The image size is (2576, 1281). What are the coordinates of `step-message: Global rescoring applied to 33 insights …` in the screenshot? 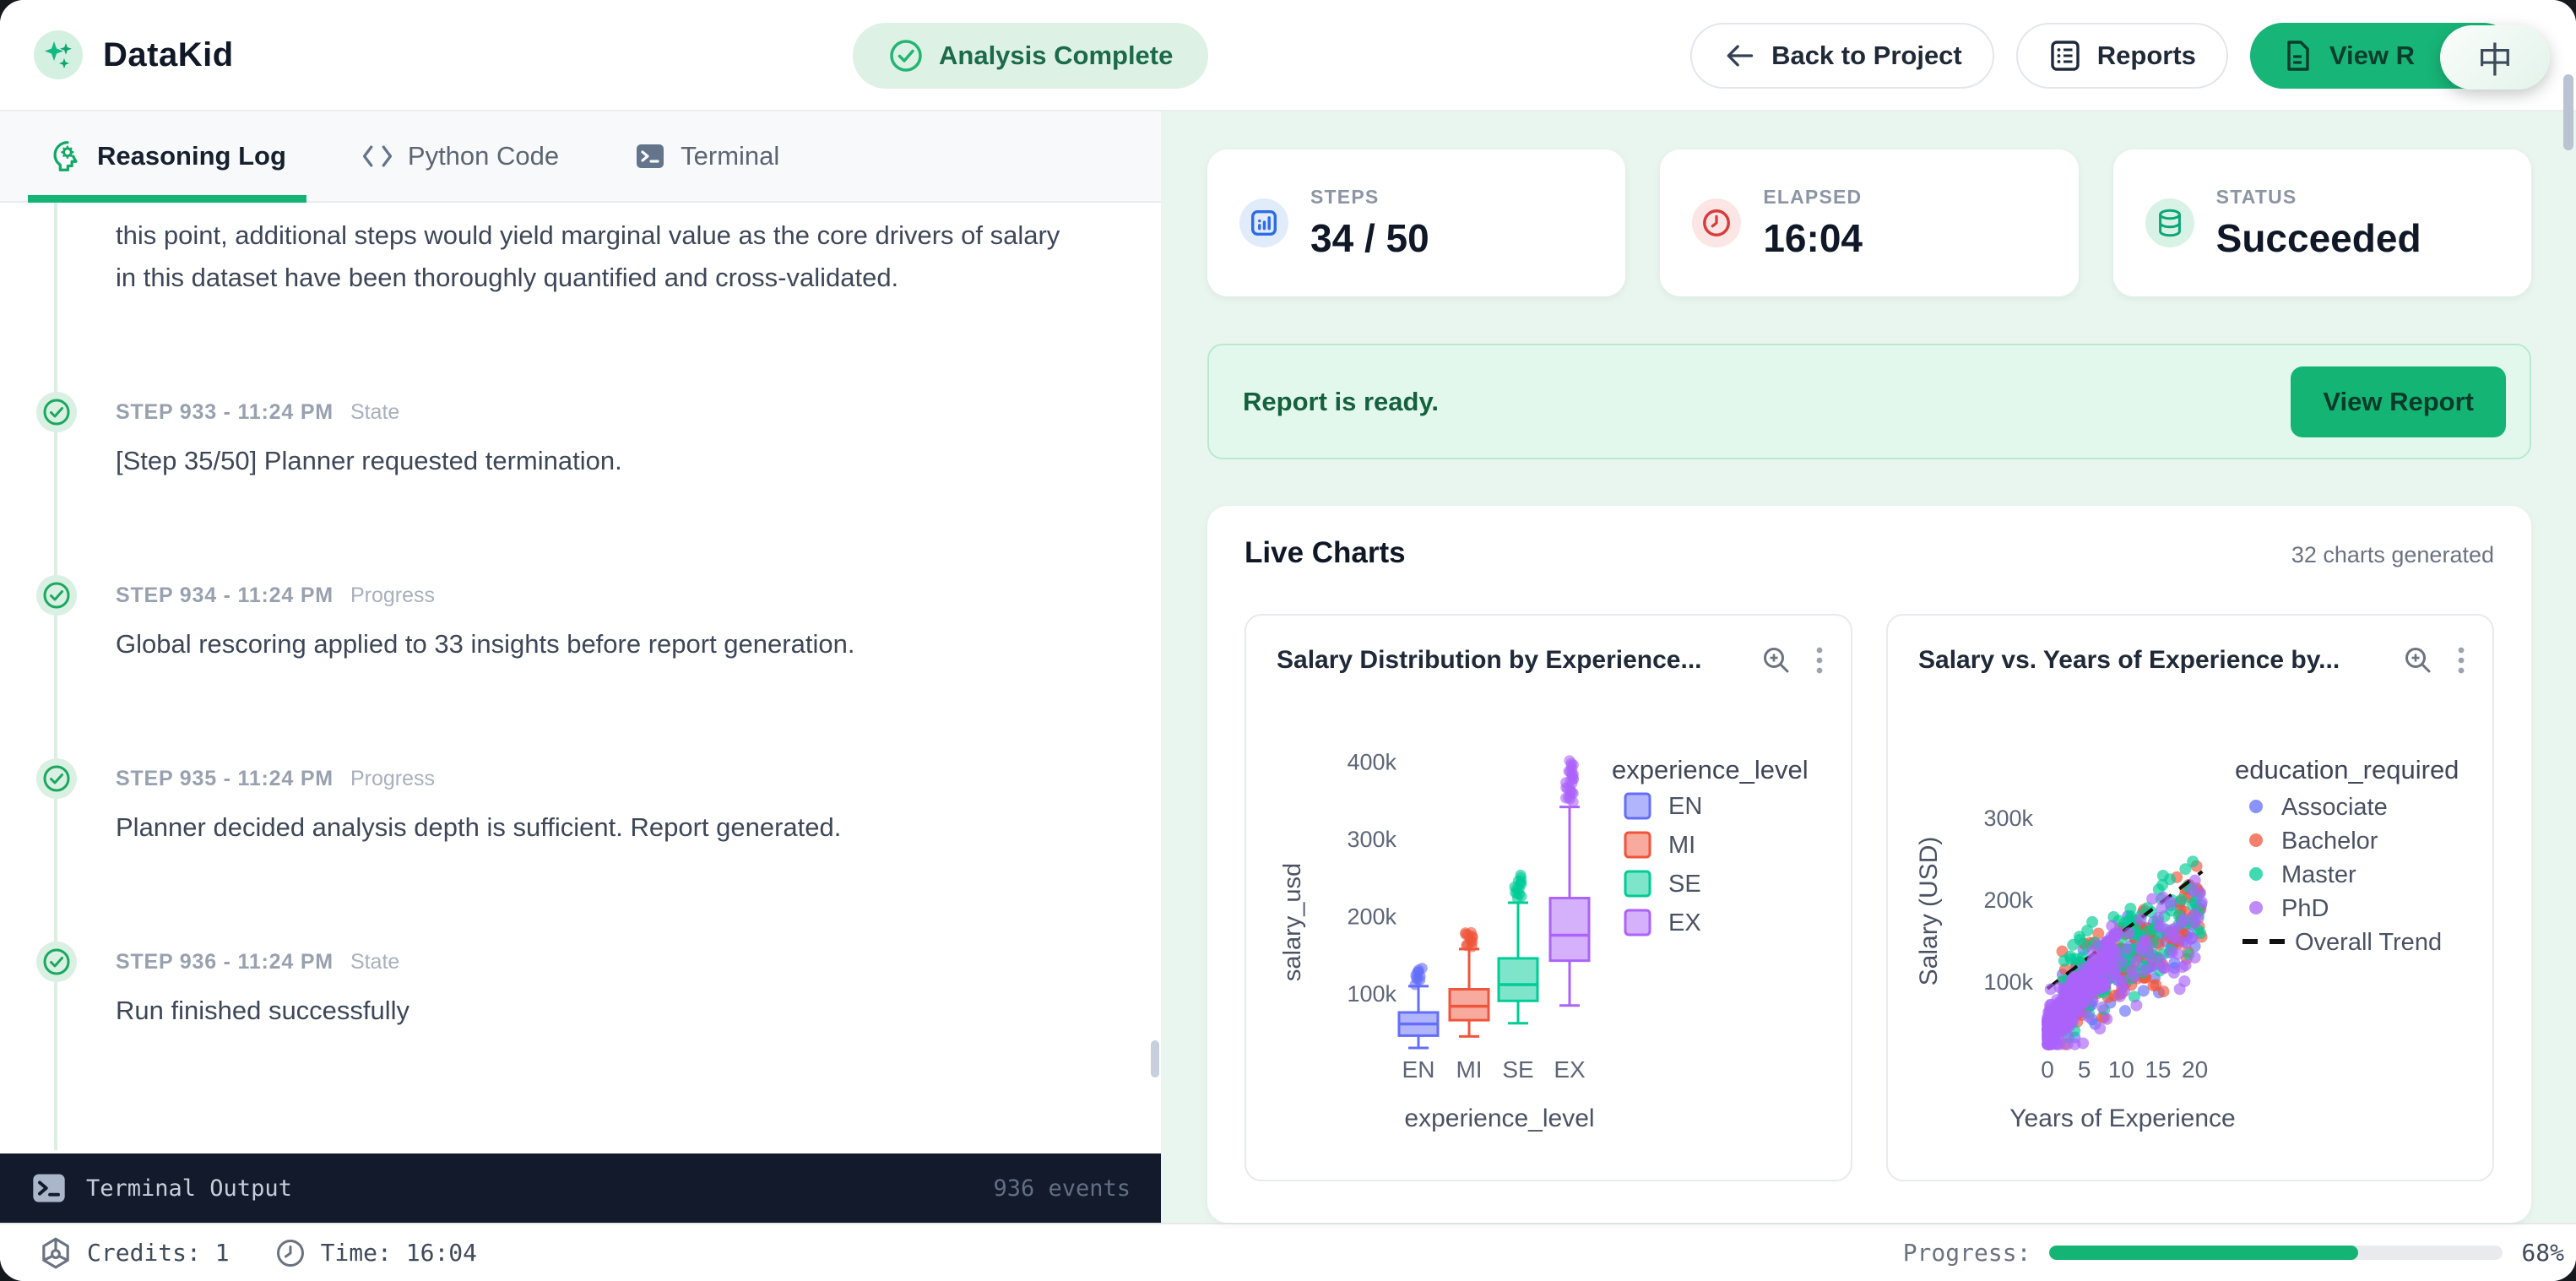 It's located at (485, 644).